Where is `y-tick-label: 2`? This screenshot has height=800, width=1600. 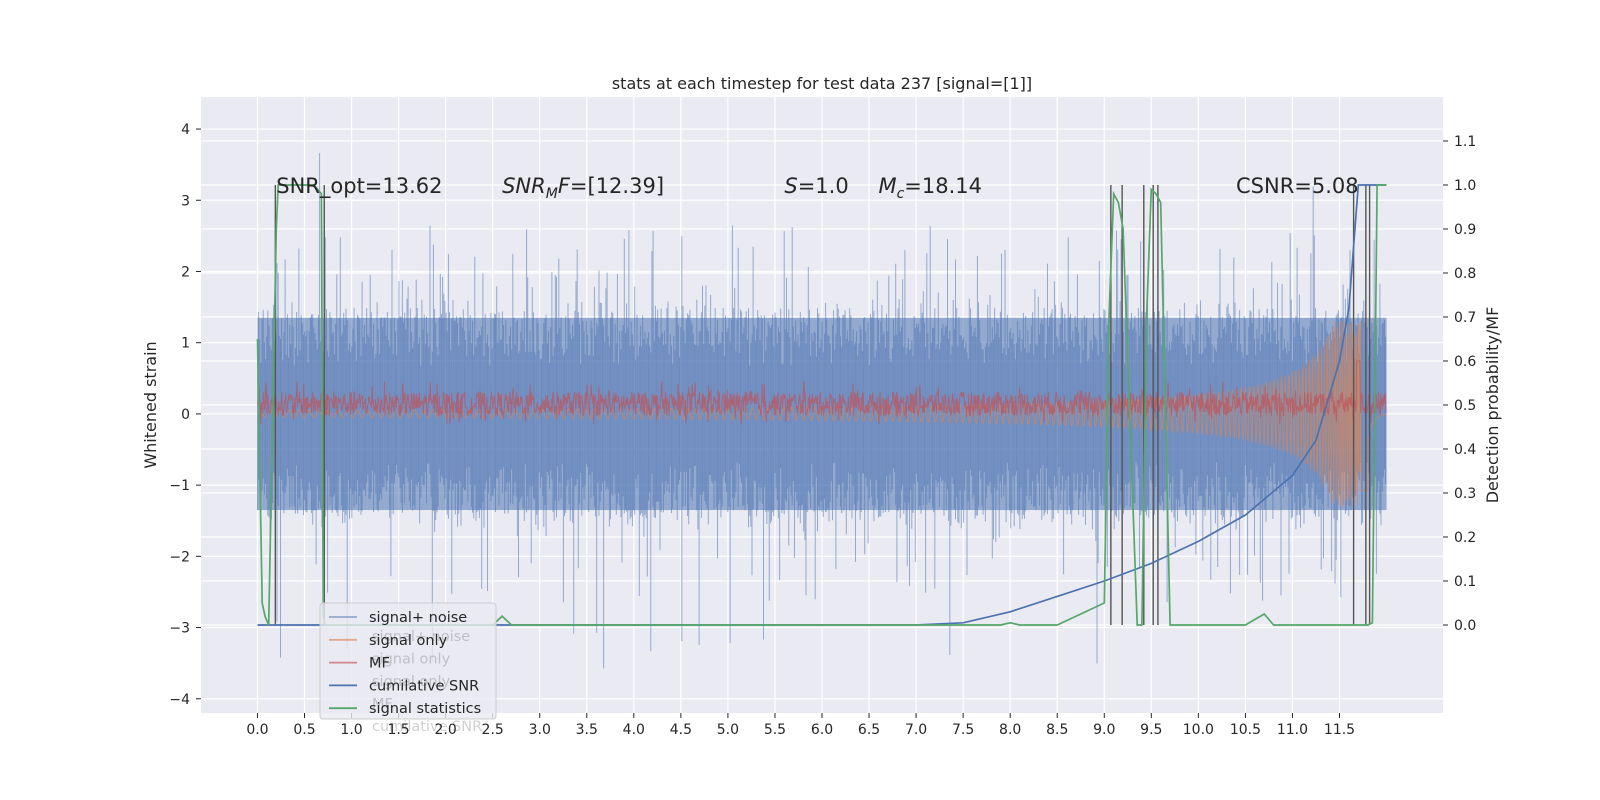
y-tick-label: 2 is located at coordinates (185, 272).